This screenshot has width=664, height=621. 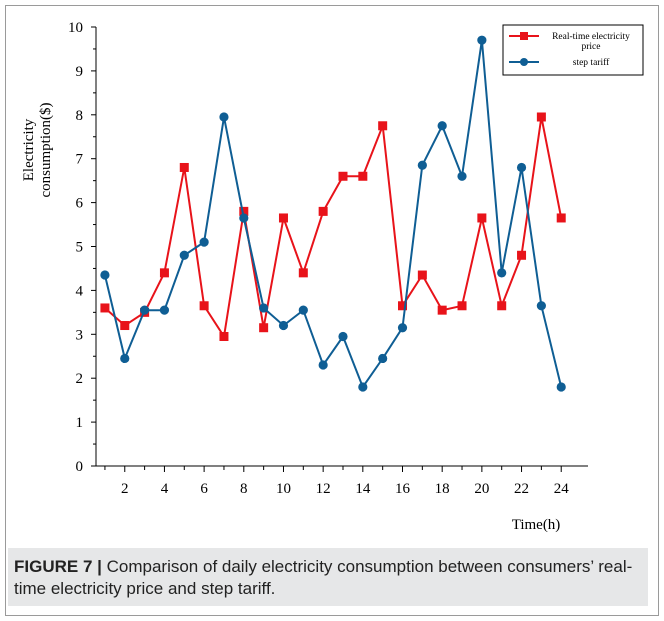 I want to click on y-tick-label: 3, so click(x=80, y=335).